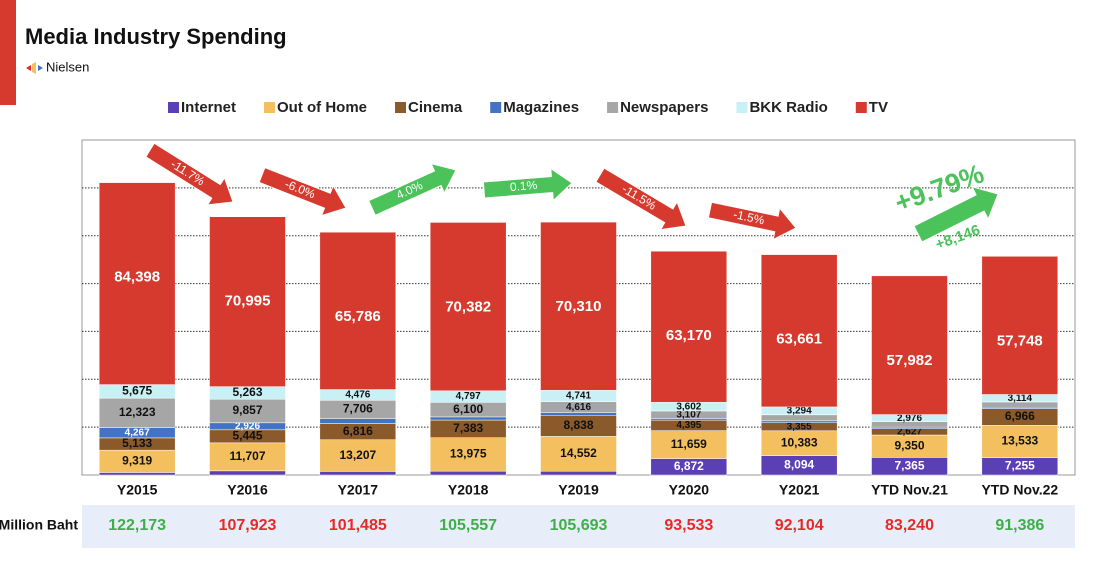 The width and height of the screenshot is (1109, 575). I want to click on chart-subtitle: Nielsen, so click(67, 66).